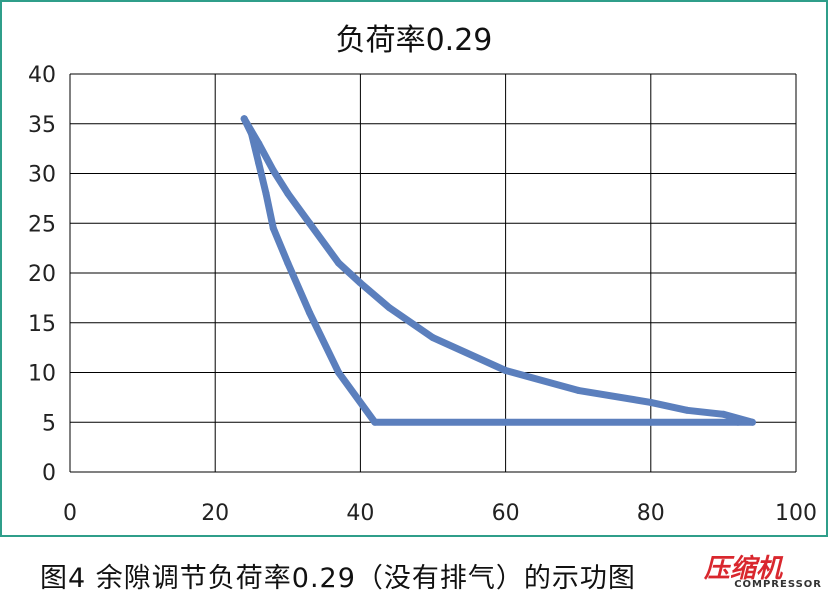  What do you see at coordinates (49, 423) in the screenshot?
I see `y-tick-label: 5` at bounding box center [49, 423].